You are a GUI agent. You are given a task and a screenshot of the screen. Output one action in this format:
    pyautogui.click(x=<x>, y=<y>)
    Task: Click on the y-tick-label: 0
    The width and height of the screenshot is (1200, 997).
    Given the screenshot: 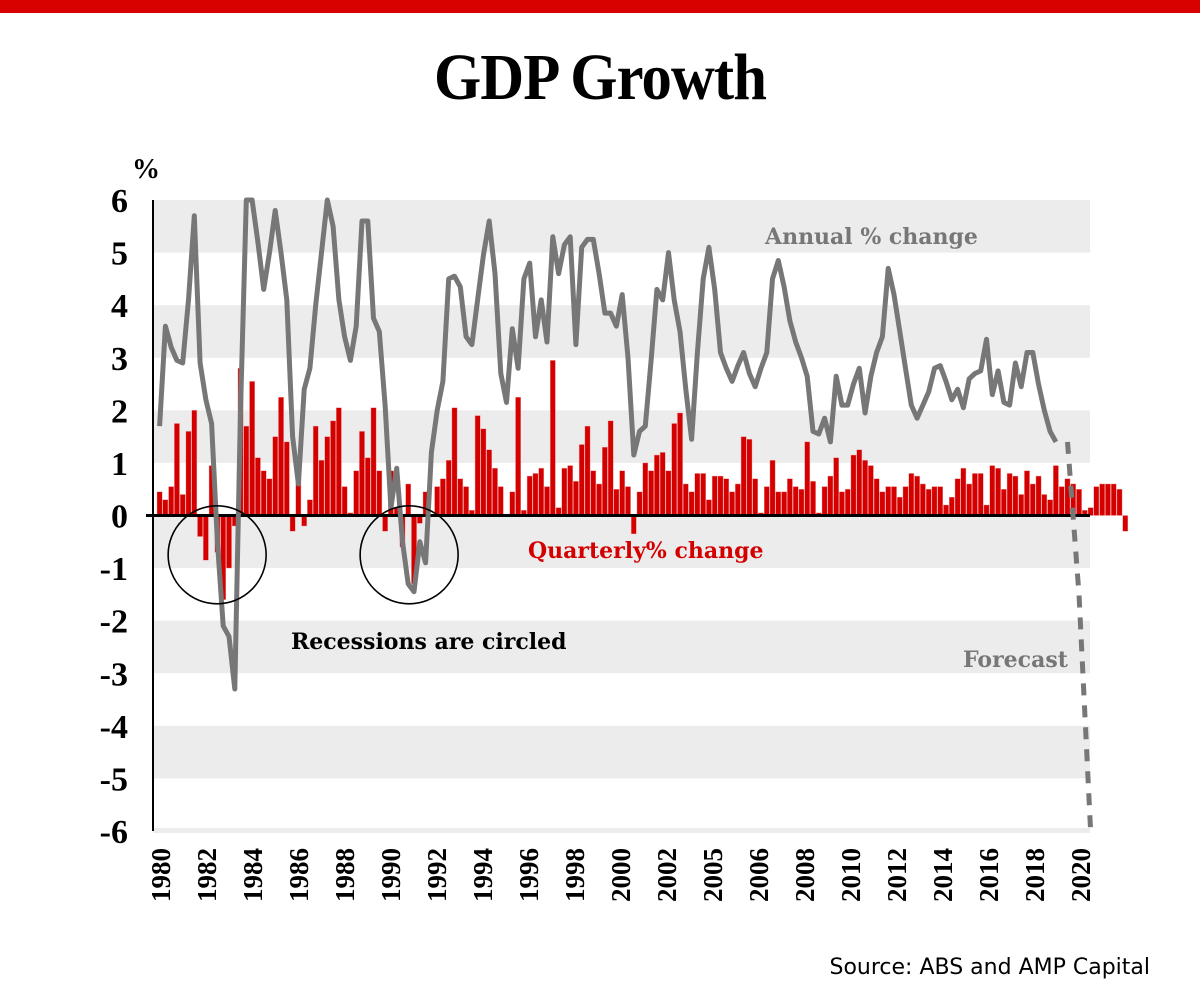 What is the action you would take?
    pyautogui.click(x=119, y=517)
    